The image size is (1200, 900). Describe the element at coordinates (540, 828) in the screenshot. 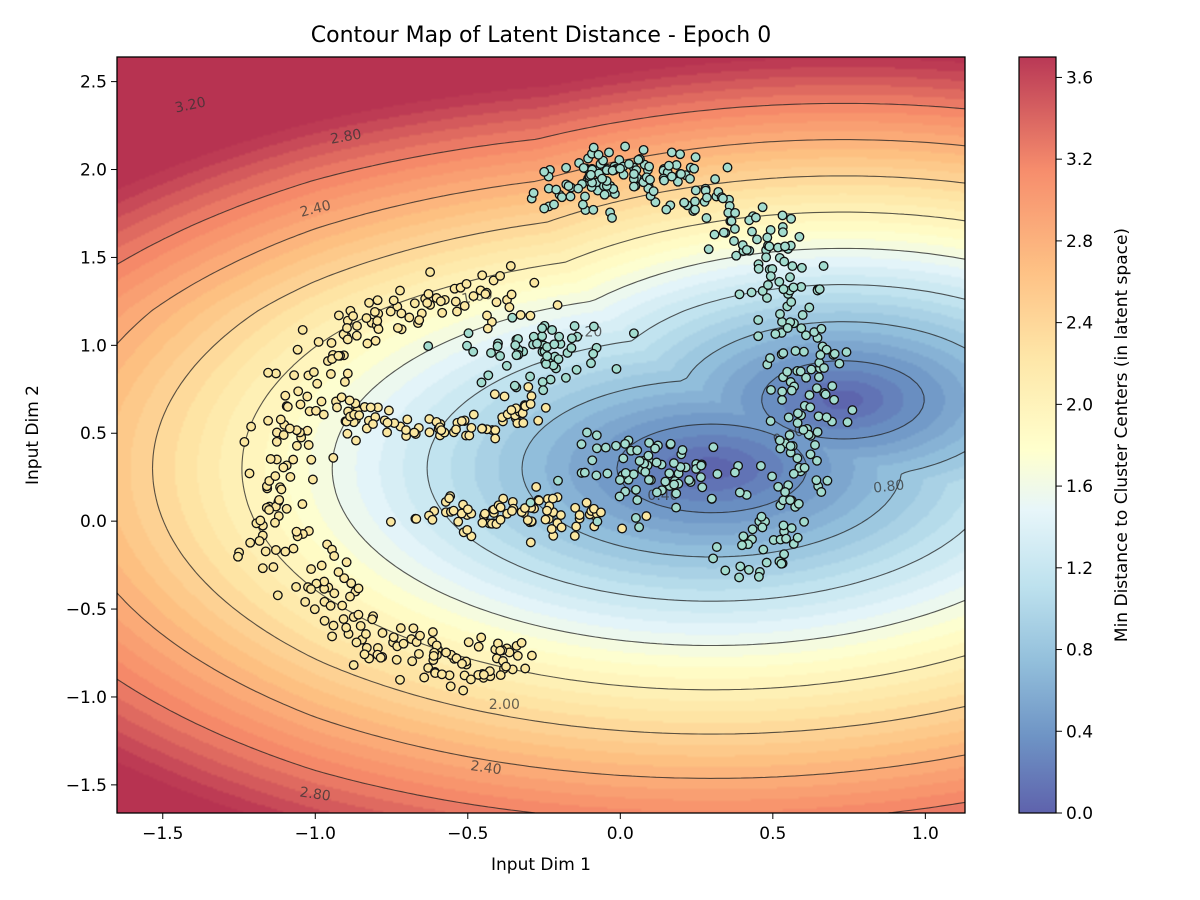

I see `x-axis: −1.5 −1.0 −0.5 0.0 0.5 1.0` at that location.